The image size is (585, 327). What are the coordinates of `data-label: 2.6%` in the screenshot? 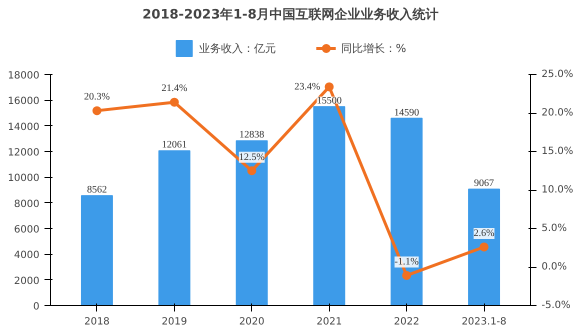 It's located at (484, 233).